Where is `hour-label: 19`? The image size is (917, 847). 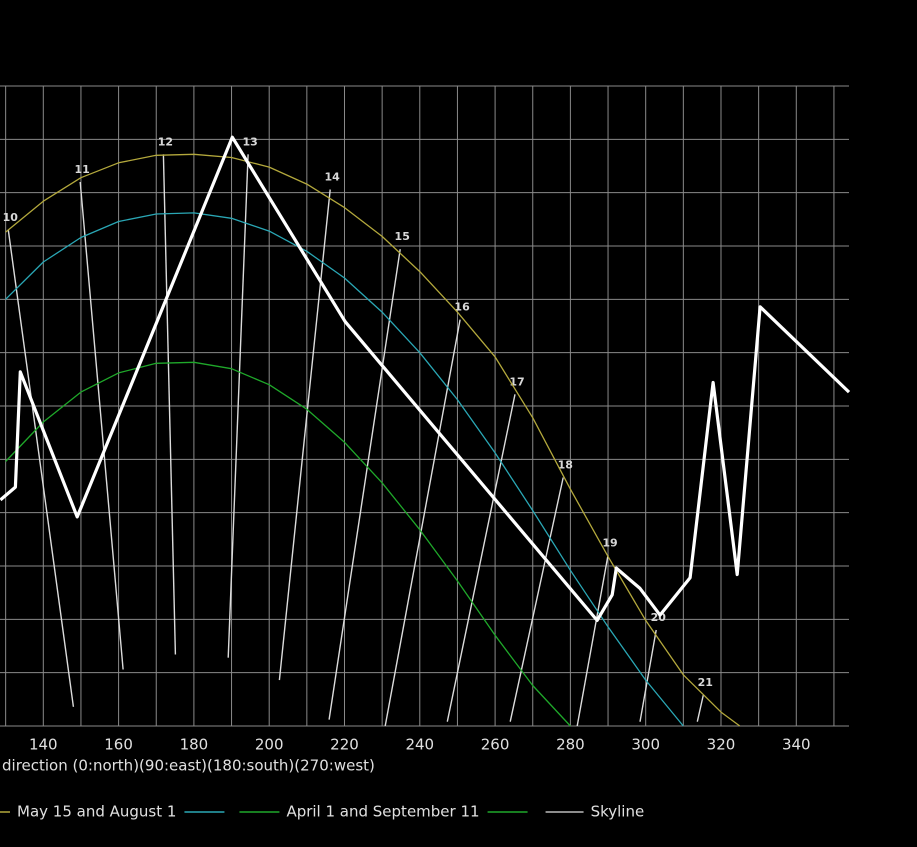 hour-label: 19 is located at coordinates (609, 542).